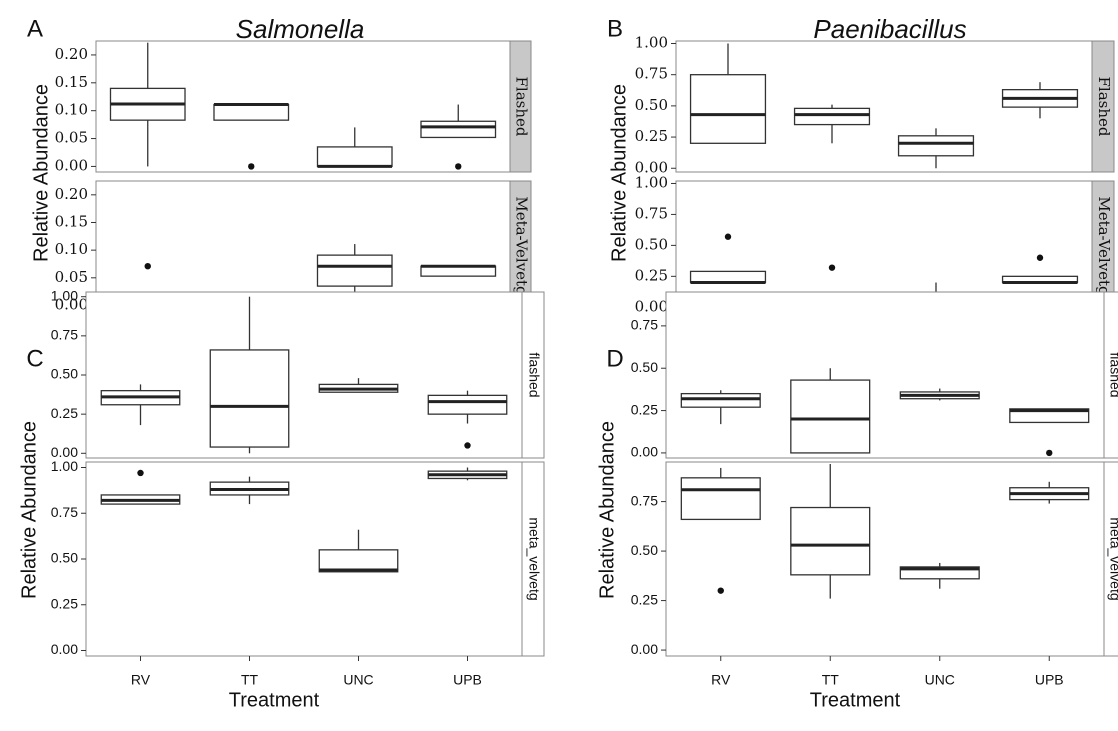 The height and width of the screenshot is (731, 1118). What do you see at coordinates (34, 358) in the screenshot?
I see `panel-letter: C` at bounding box center [34, 358].